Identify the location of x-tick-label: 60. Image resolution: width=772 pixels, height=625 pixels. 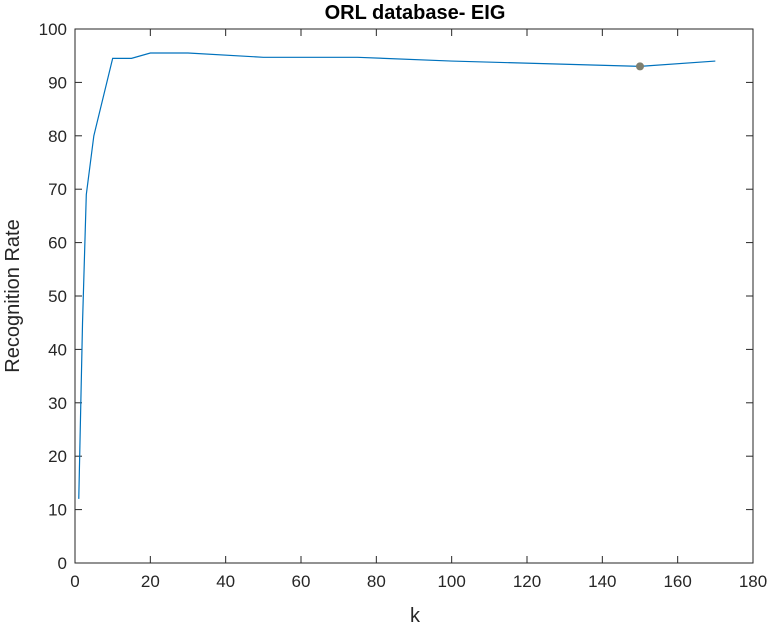
(301, 581).